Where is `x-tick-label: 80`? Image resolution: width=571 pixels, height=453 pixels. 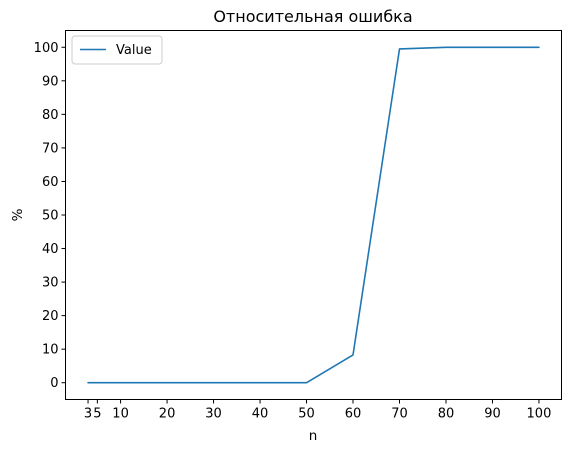 x-tick-label: 80 is located at coordinates (446, 414).